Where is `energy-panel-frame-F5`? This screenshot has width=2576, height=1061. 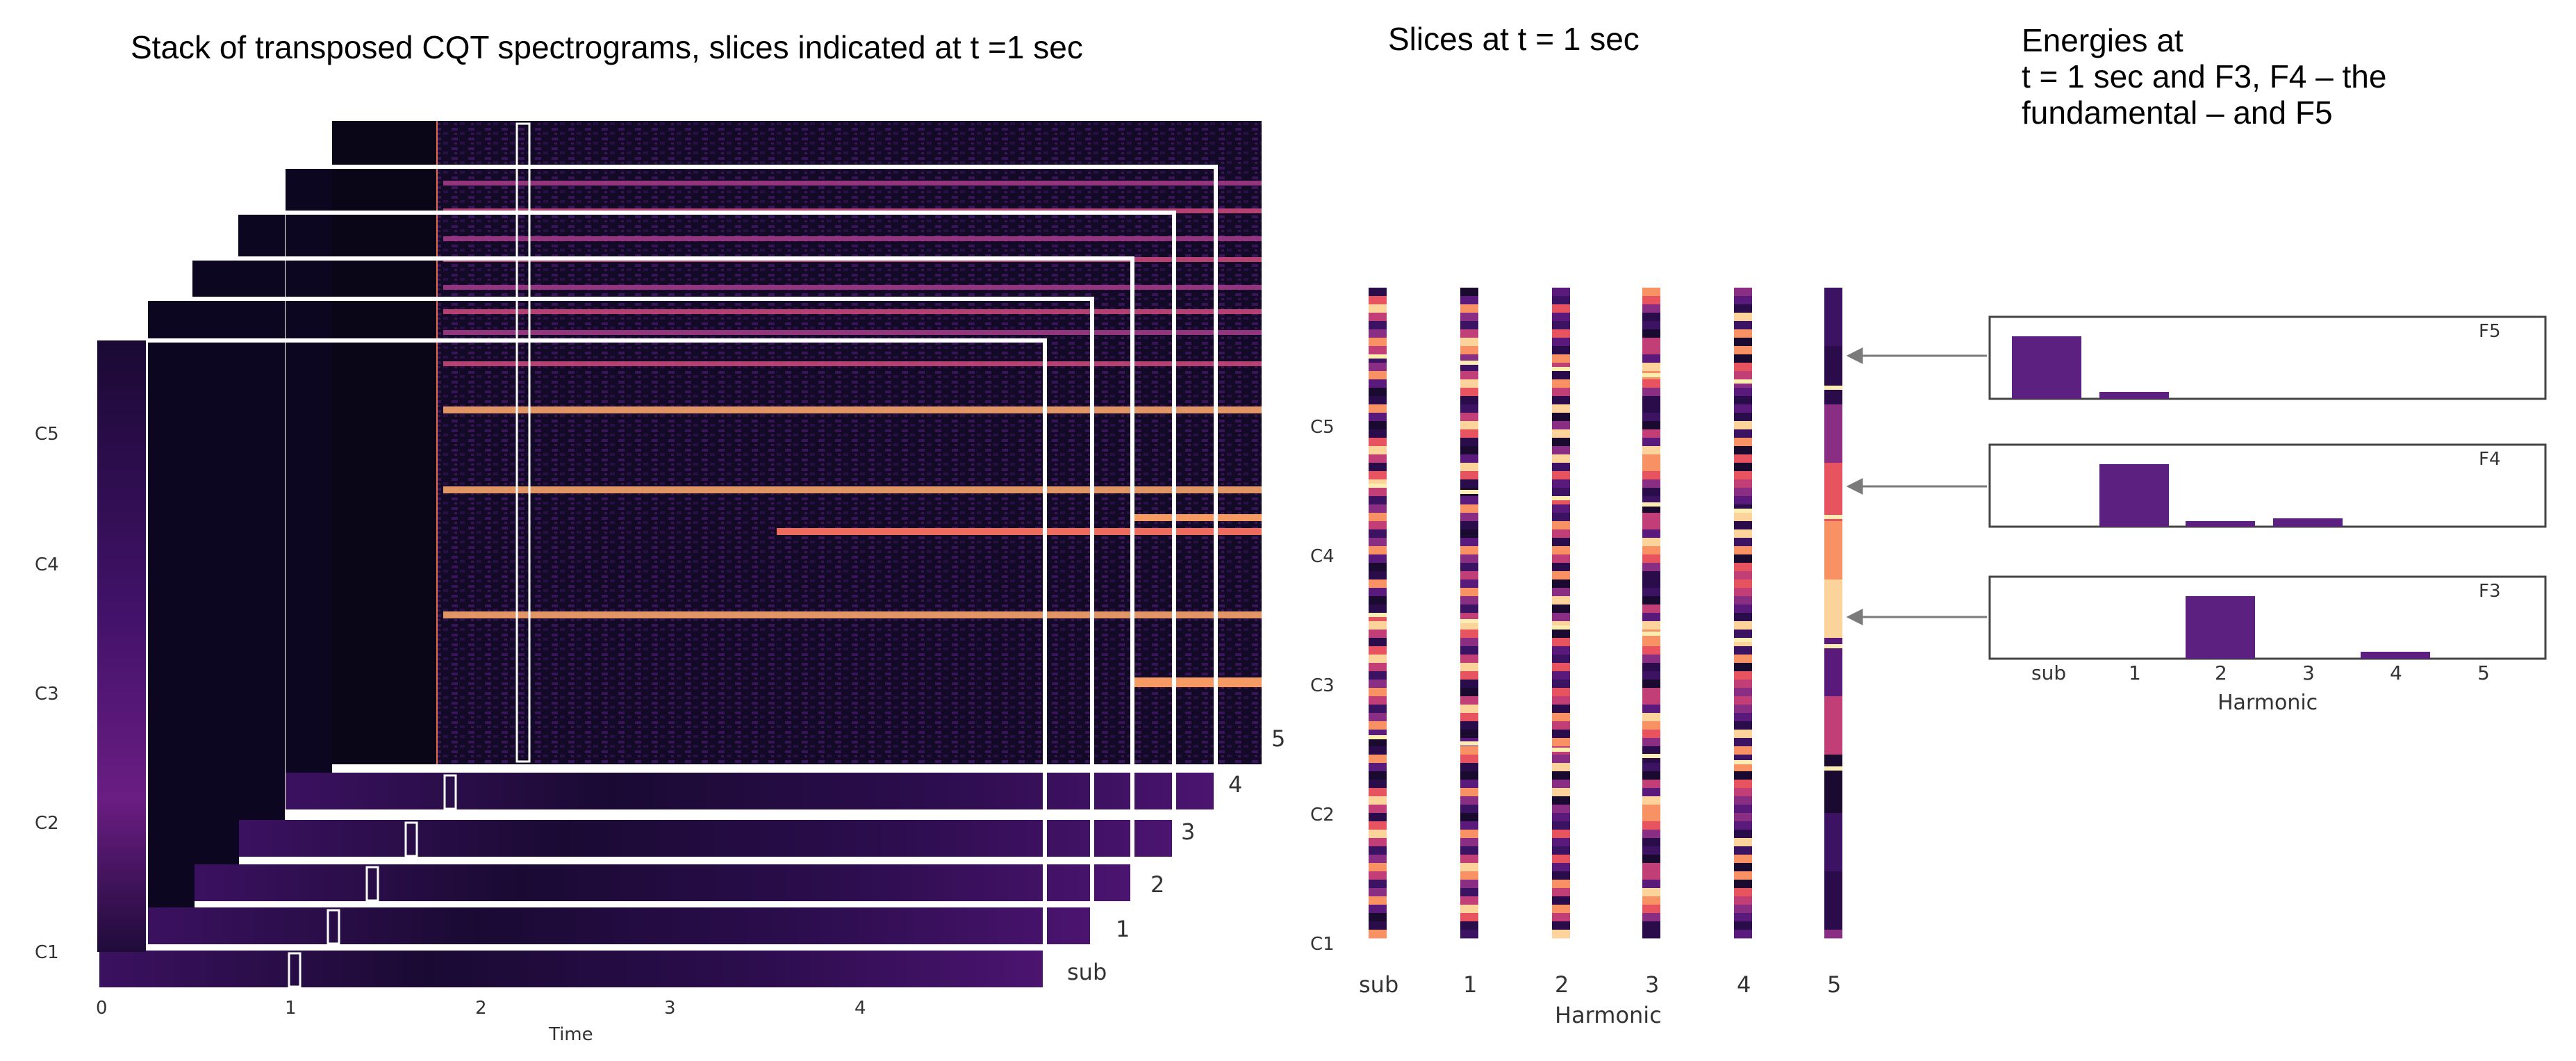 energy-panel-frame-F5 is located at coordinates (2267, 357).